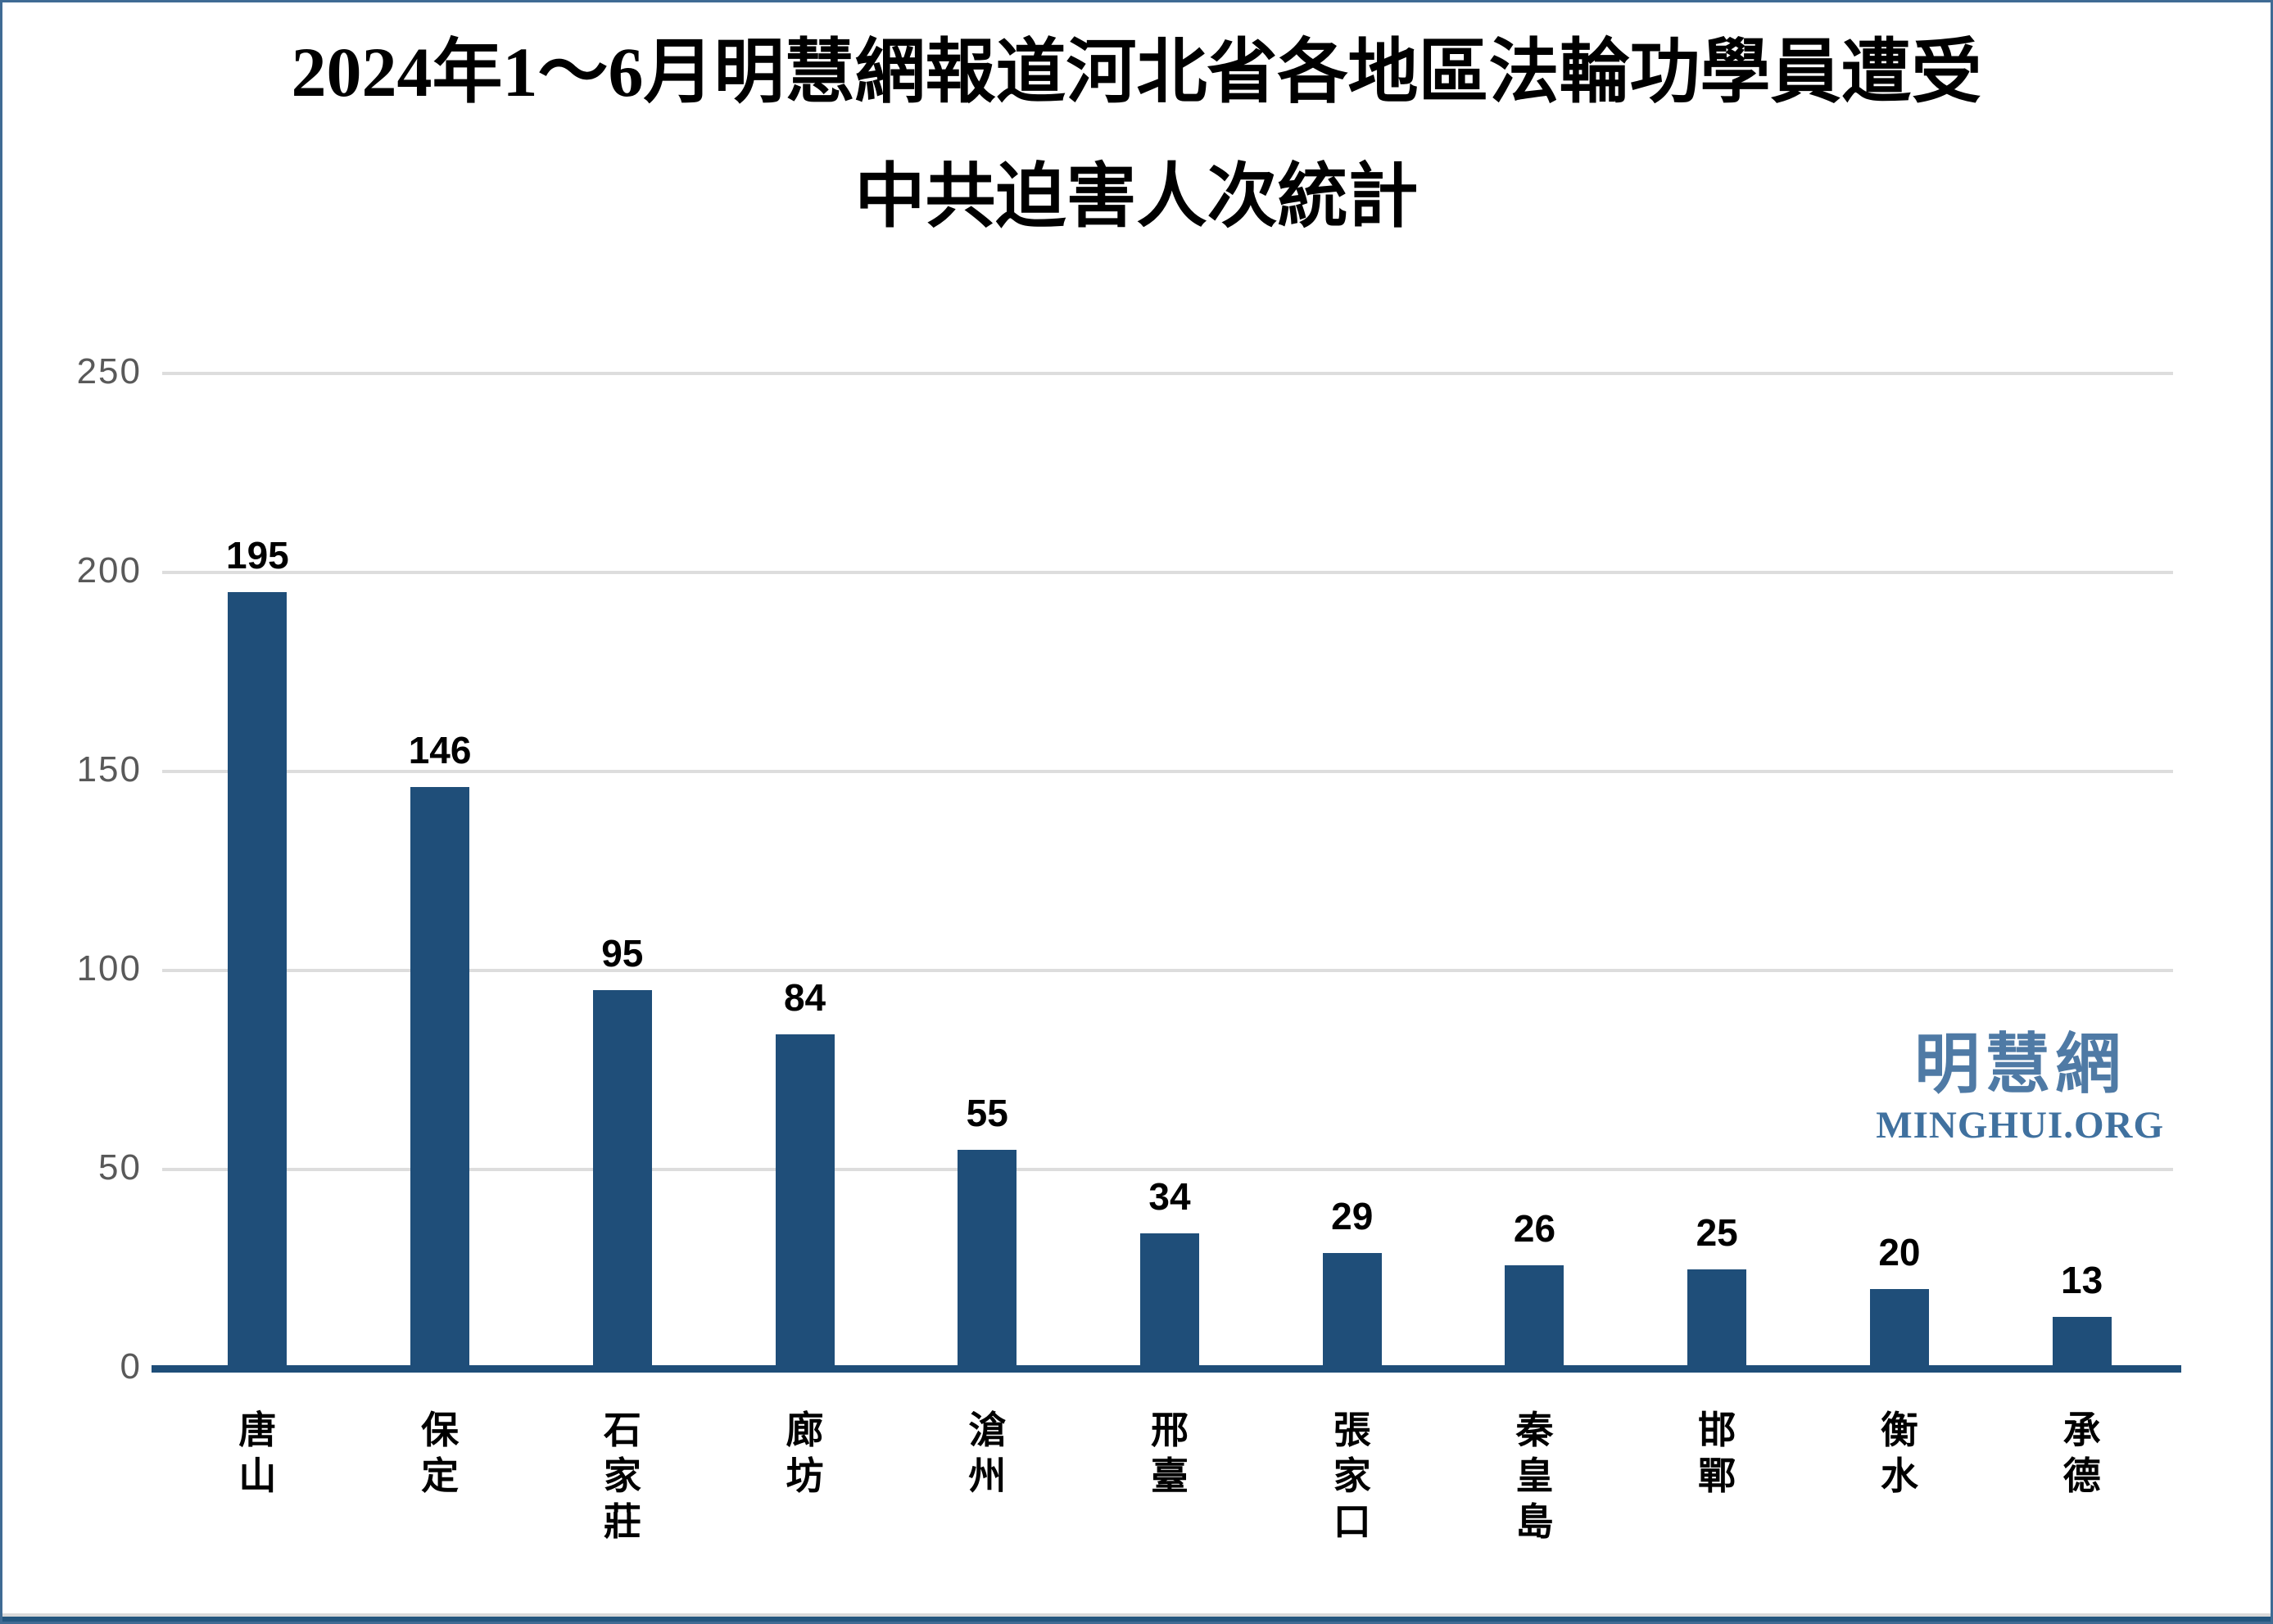 This screenshot has height=1624, width=2273. I want to click on gridline-y50, so click(1167, 1169).